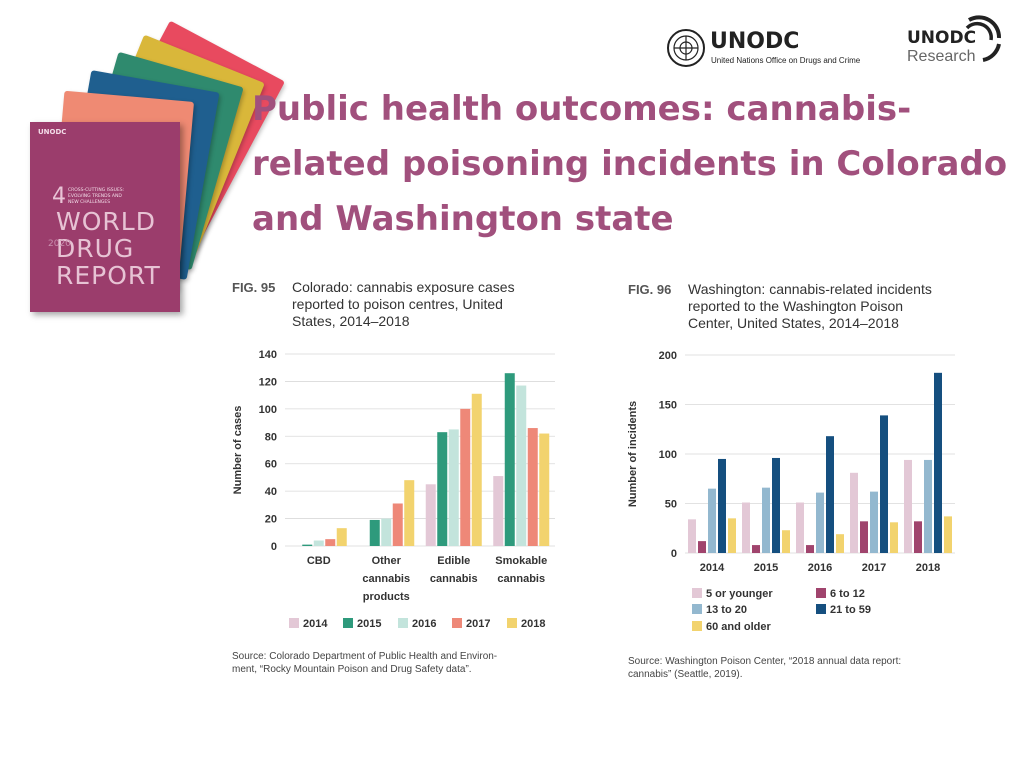 This screenshot has width=1024, height=768. What do you see at coordinates (254, 287) in the screenshot?
I see `fig95-label: FIG. 95` at bounding box center [254, 287].